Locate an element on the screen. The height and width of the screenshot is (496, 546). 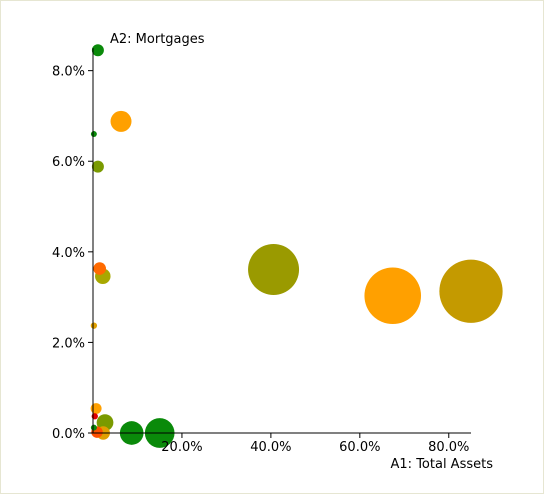
y-tick-label: 2.0% is located at coordinates (68, 343).